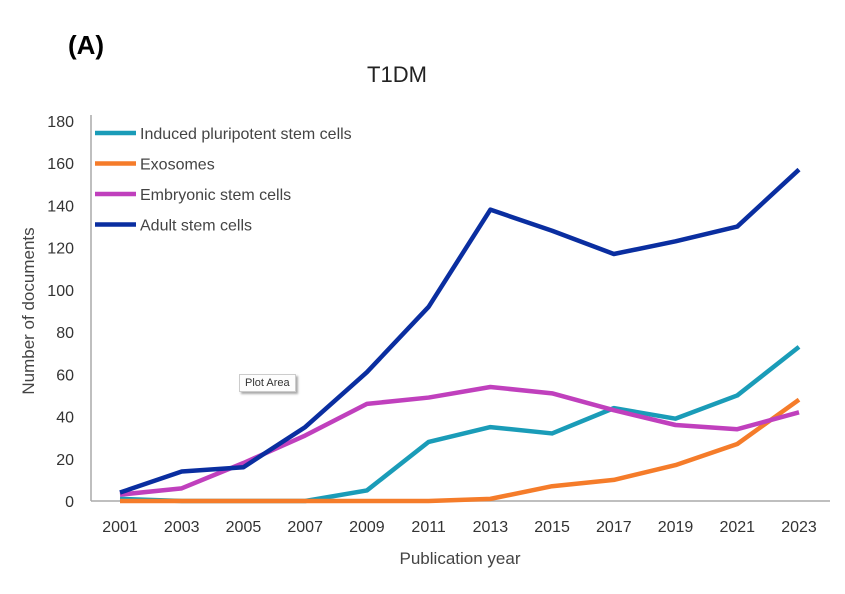 The image size is (845, 594). What do you see at coordinates (69, 502) in the screenshot?
I see `y-tick-label: 0` at bounding box center [69, 502].